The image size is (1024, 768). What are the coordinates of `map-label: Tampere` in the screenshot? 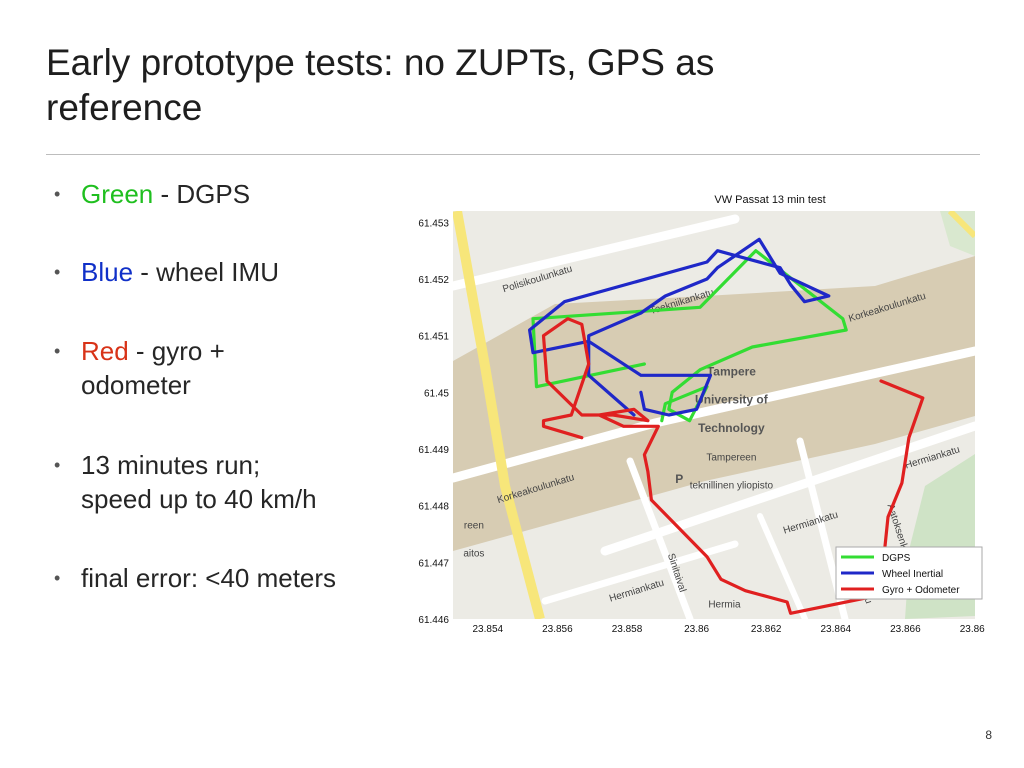 It's located at (731, 371).